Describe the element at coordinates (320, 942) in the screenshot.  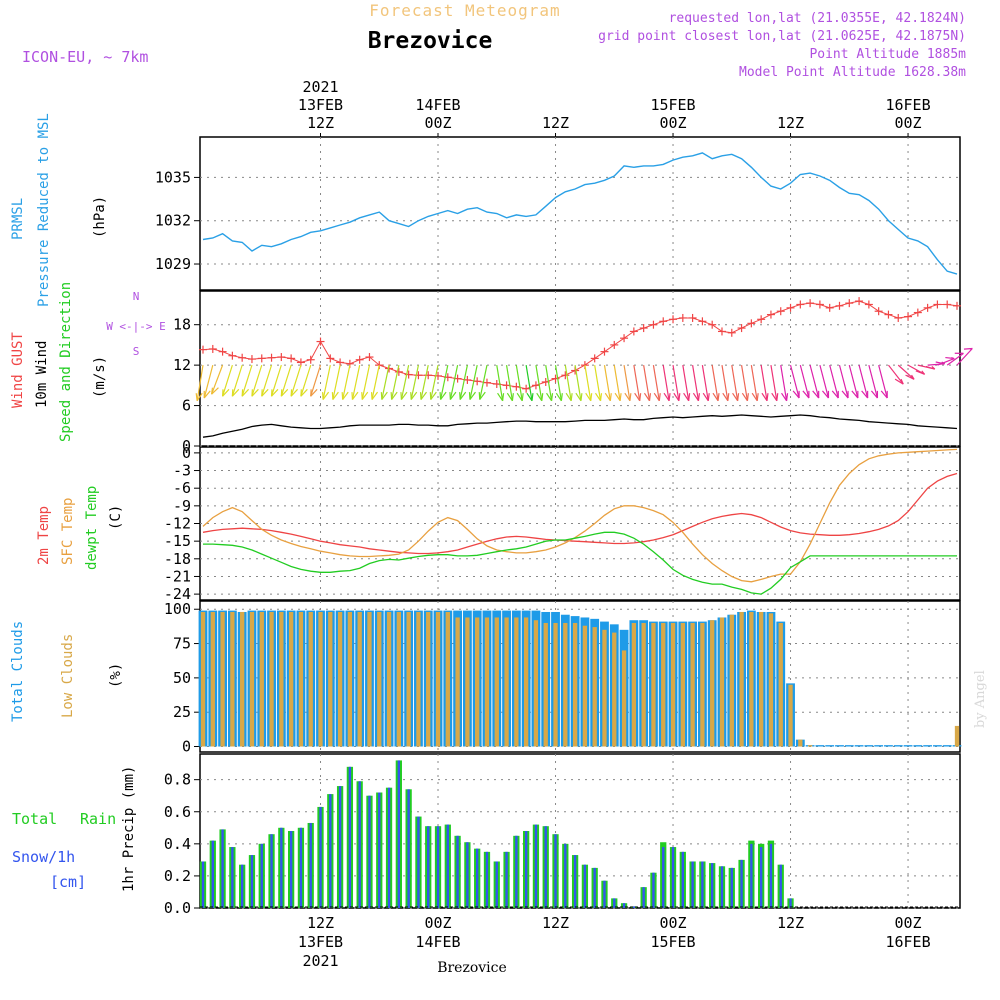
I see `bottom-time-label: 13FEB` at that location.